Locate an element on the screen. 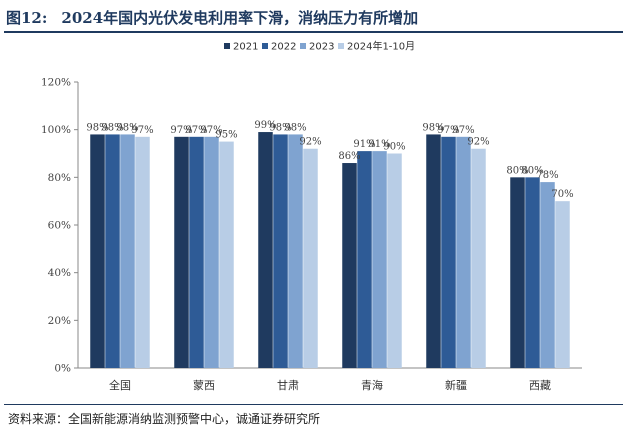 The image size is (627, 434). y-tick-label: 60% is located at coordinates (59, 226).